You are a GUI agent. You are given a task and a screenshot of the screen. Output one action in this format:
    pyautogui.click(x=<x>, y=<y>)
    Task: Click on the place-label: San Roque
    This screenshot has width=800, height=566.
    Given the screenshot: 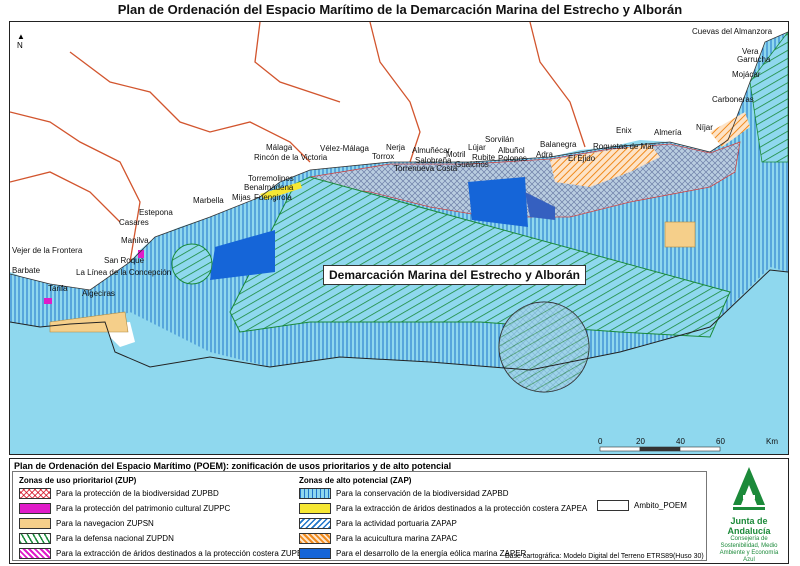 What is the action you would take?
    pyautogui.click(x=124, y=260)
    